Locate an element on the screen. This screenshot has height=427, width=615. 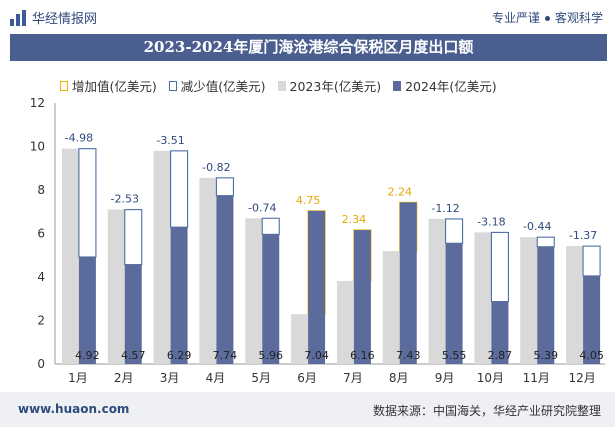
change-label: 2.24 is located at coordinates (400, 191).